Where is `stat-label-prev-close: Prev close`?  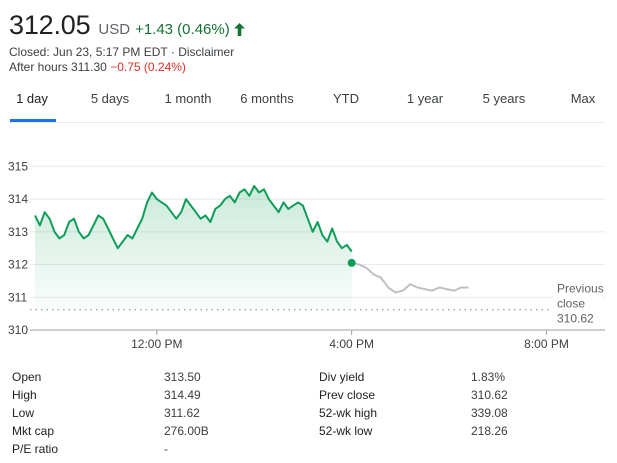 stat-label-prev-close: Prev close is located at coordinates (347, 395).